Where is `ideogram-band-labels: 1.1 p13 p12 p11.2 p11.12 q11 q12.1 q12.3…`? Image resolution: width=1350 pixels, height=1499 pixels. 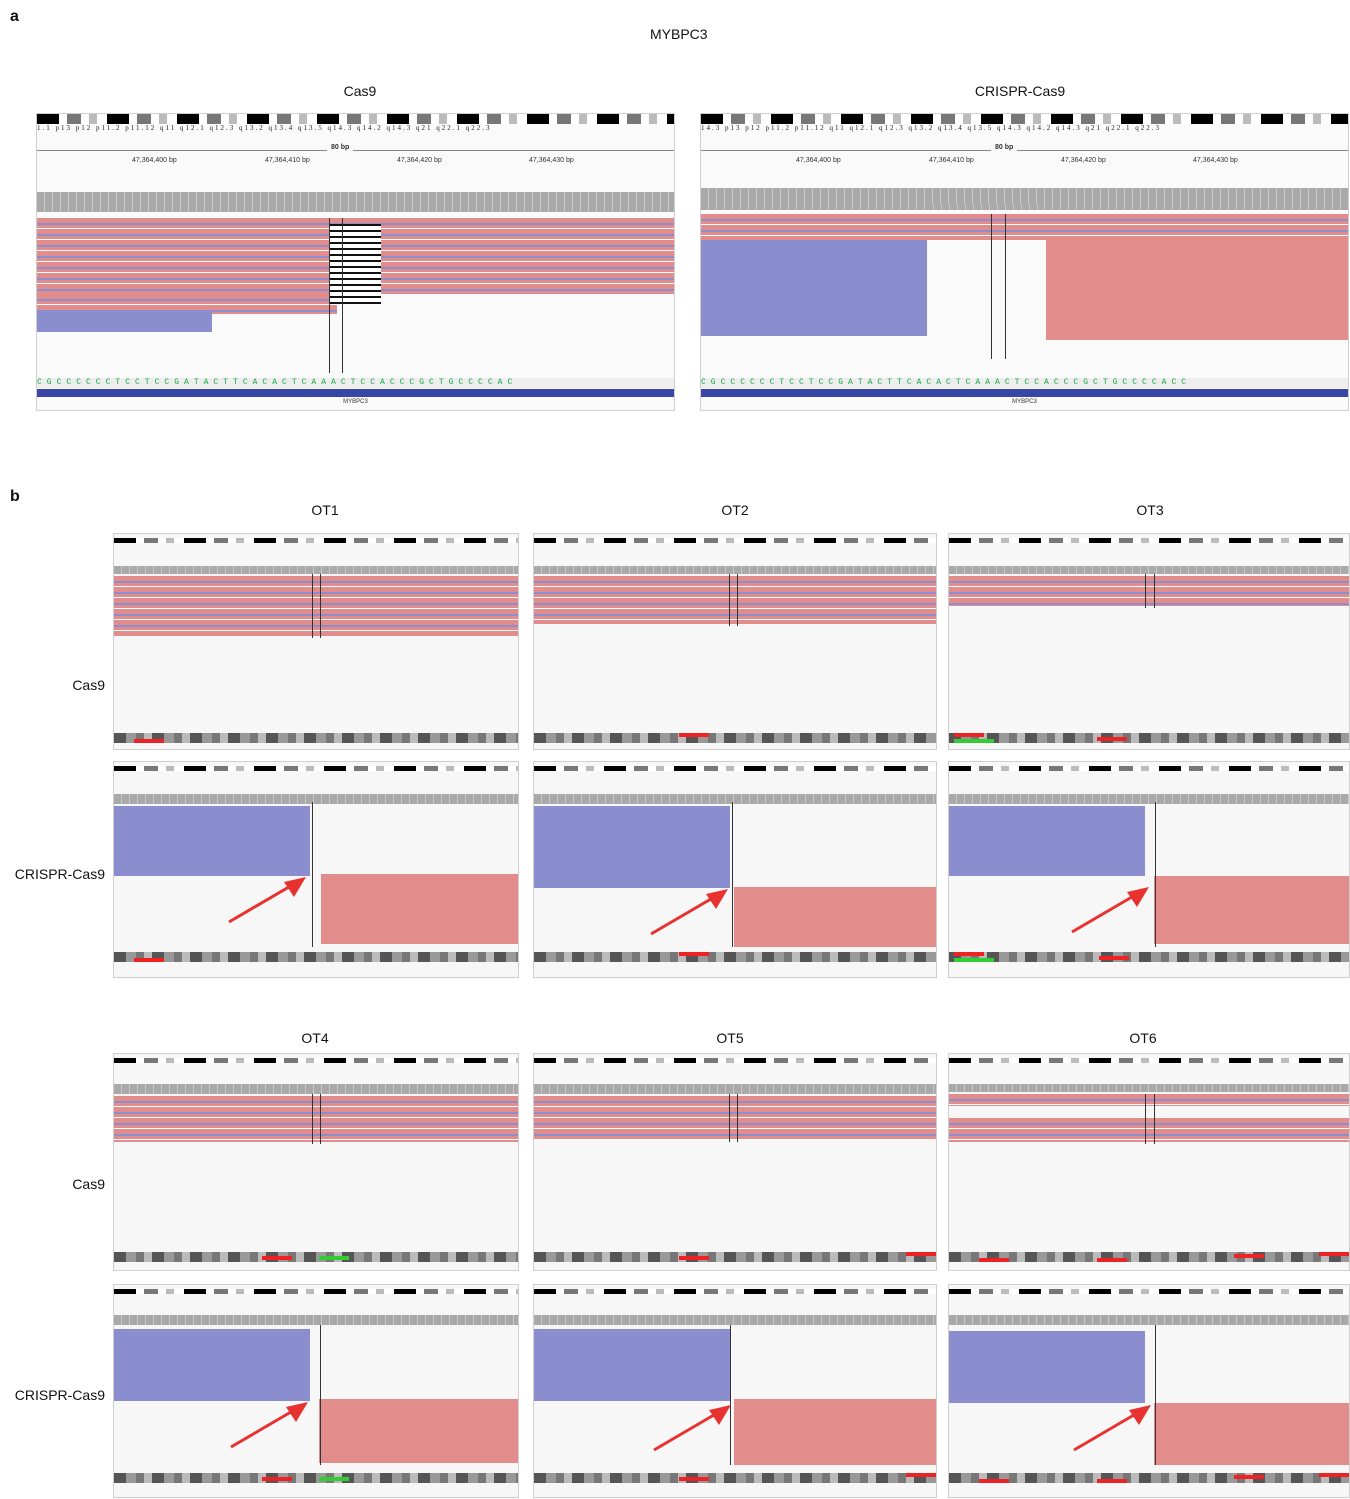
ideogram-band-labels: 1.1 p13 p12 p11.2 p11.12 q11 q12.1 q12.3… is located at coordinates (264, 128).